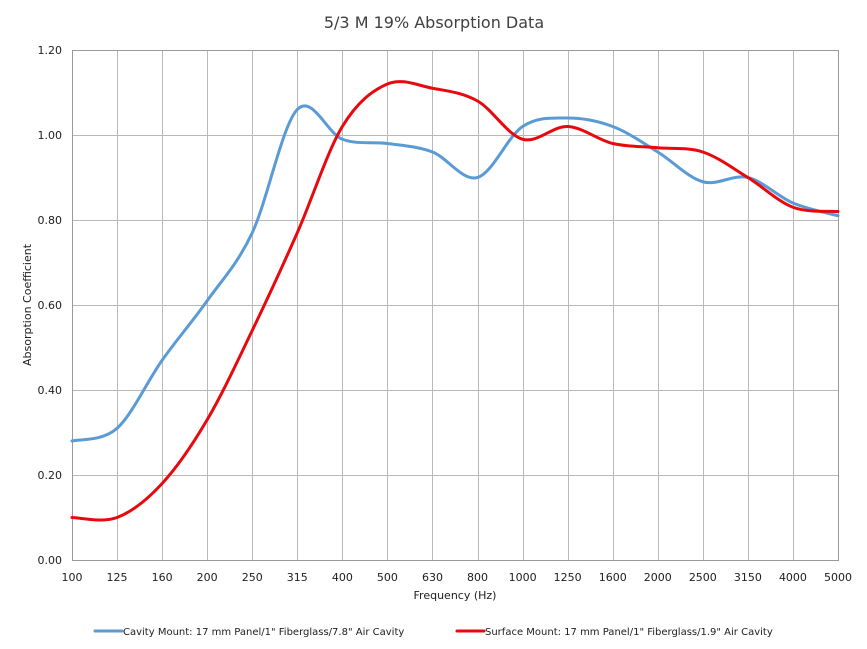 This screenshot has height=649, width=867. What do you see at coordinates (50, 390) in the screenshot?
I see `y-tick-label: 0.40` at bounding box center [50, 390].